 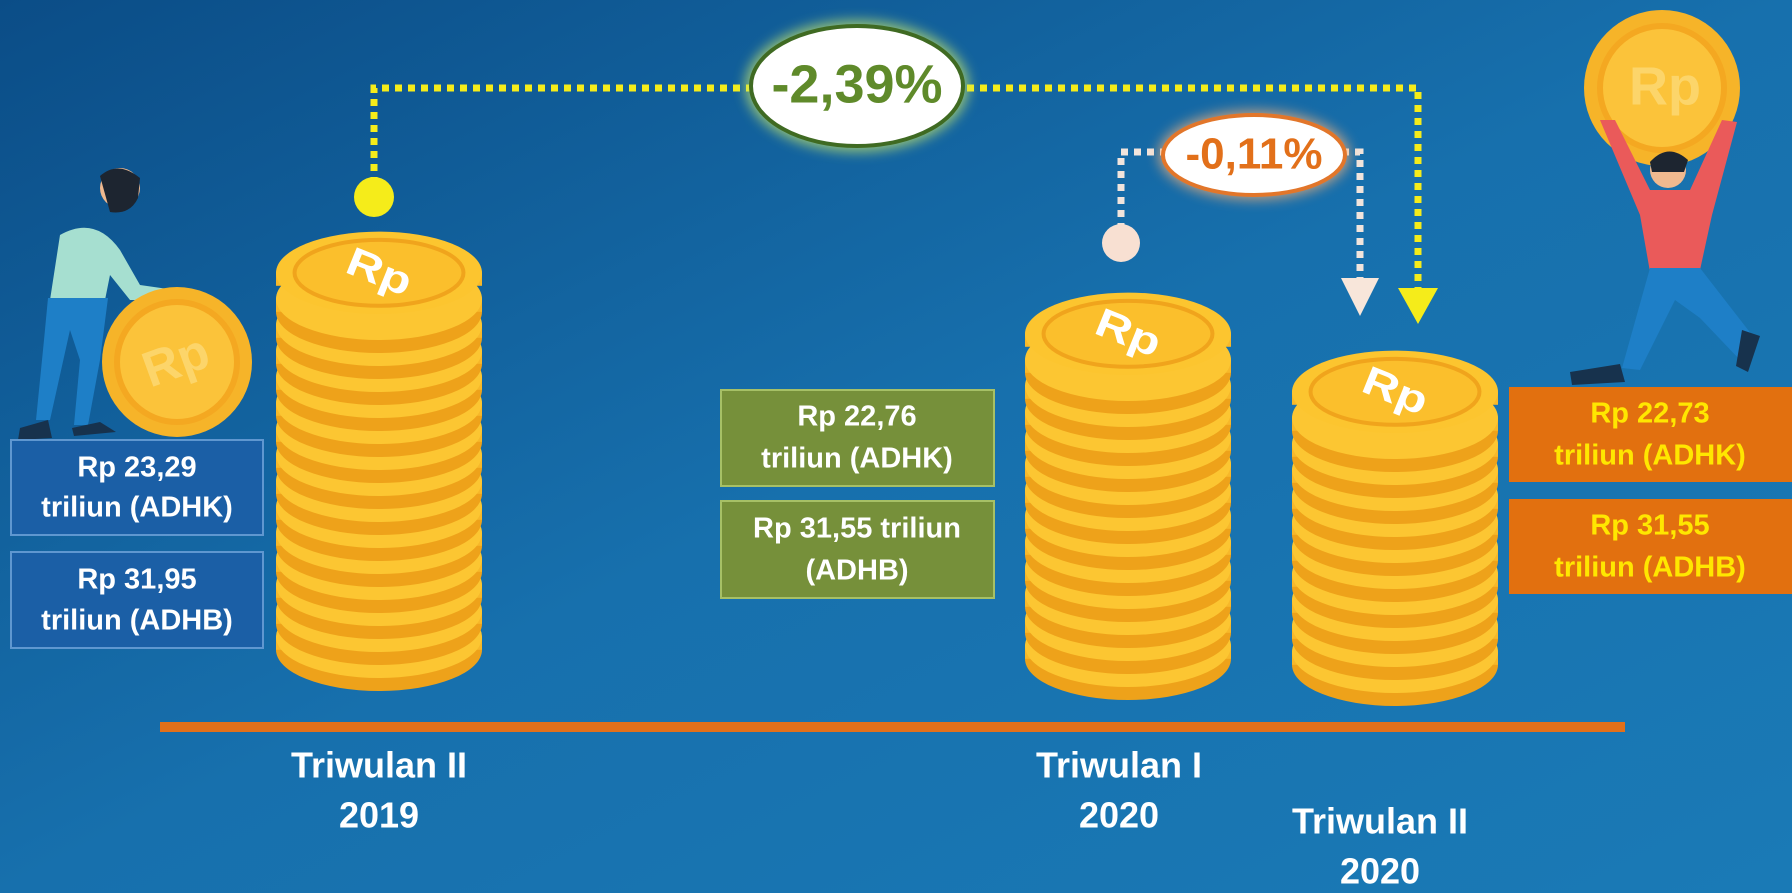 What do you see at coordinates (1649, 414) in the screenshot?
I see `value-text: Rp 22,73` at bounding box center [1649, 414].